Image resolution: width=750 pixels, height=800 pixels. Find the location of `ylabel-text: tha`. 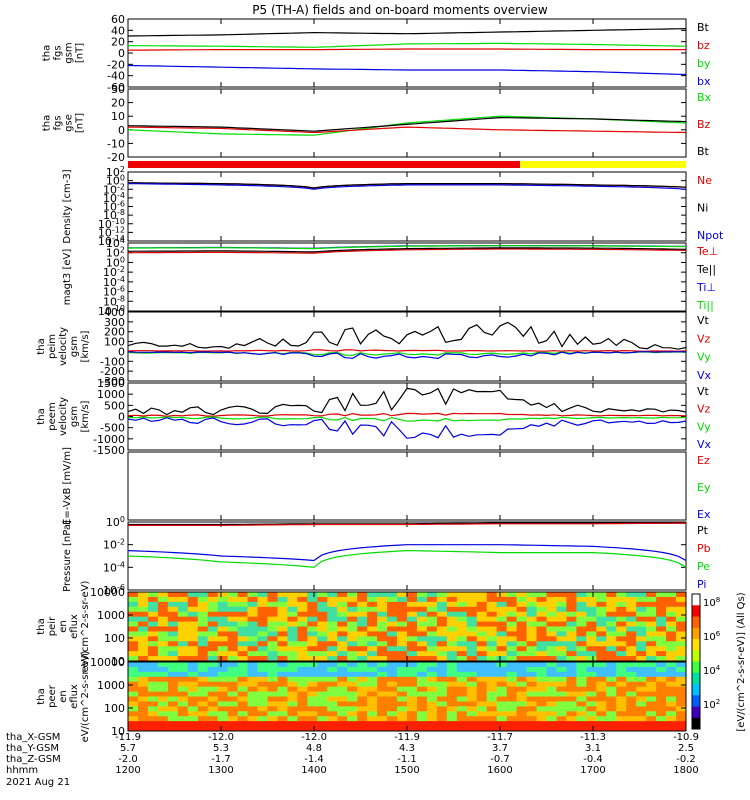

ylabel-text: tha is located at coordinates (47, 53).